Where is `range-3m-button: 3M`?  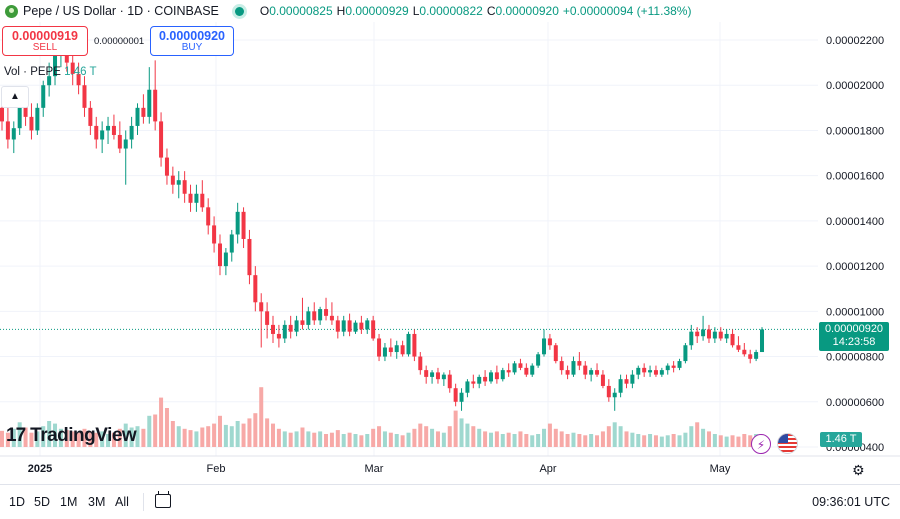
range-3m-button: 3M is located at coordinates (97, 502).